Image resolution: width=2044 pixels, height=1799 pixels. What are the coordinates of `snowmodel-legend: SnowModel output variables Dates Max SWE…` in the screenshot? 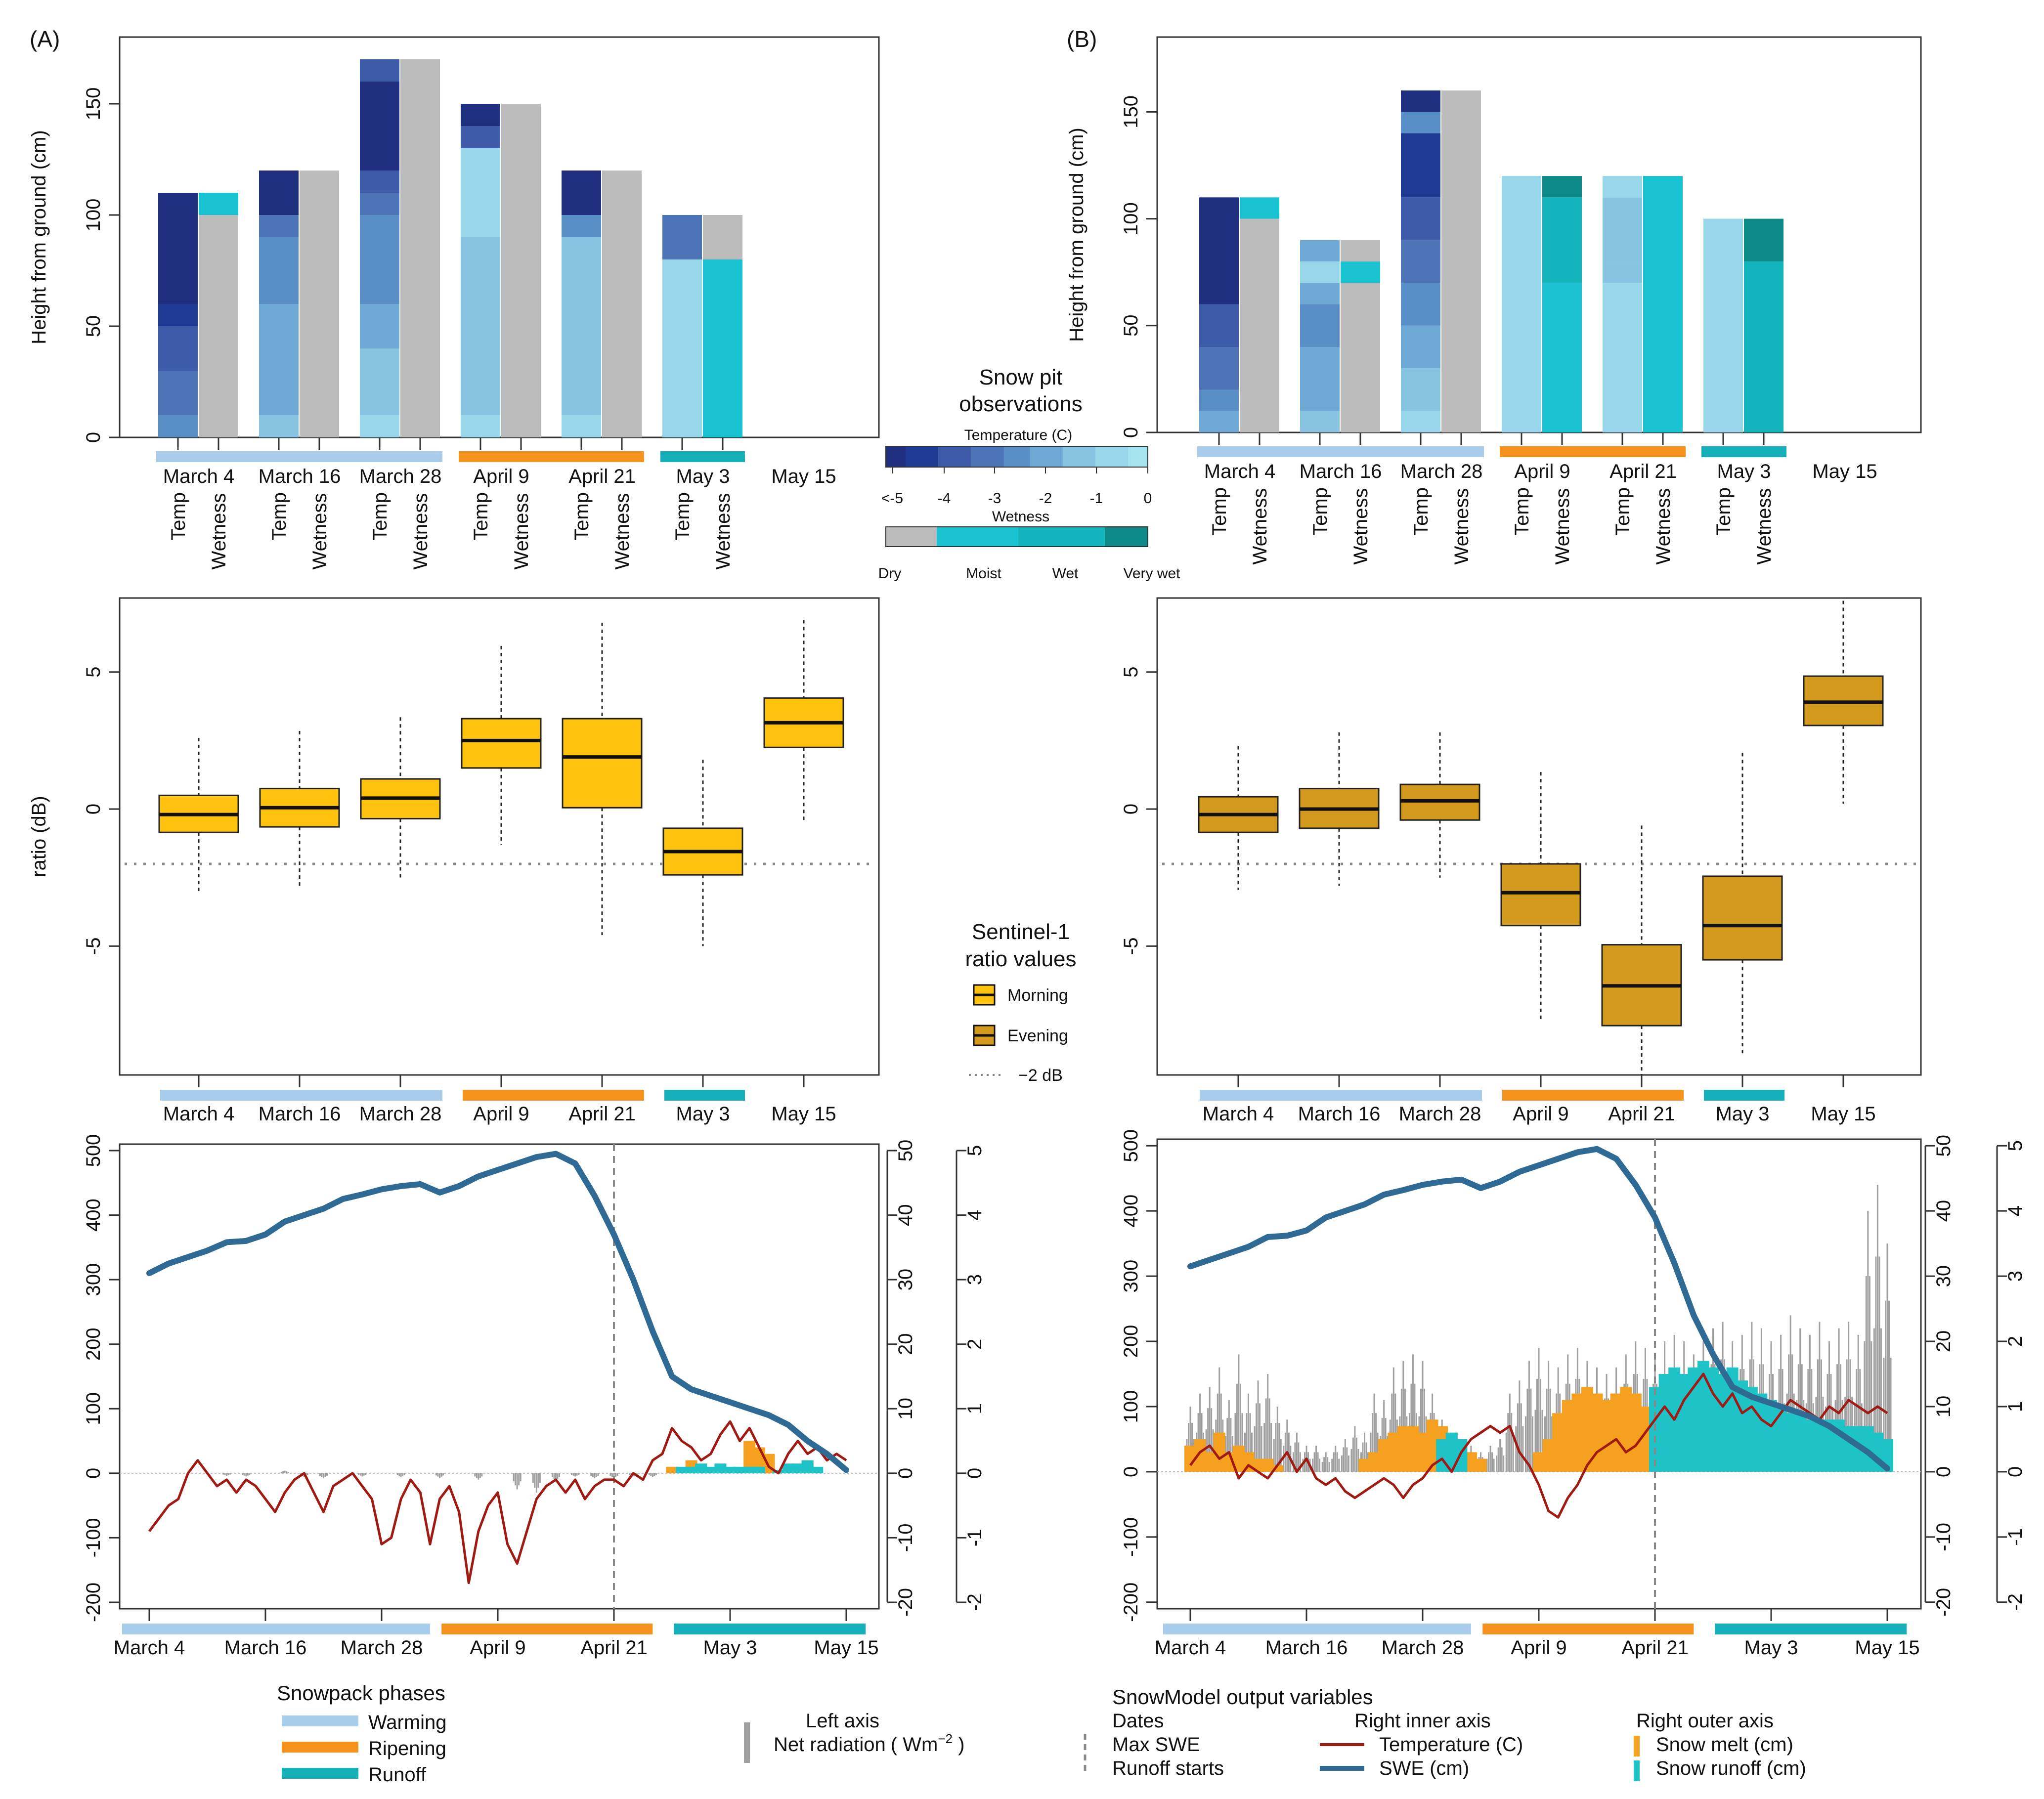 It's located at (1445, 1733).